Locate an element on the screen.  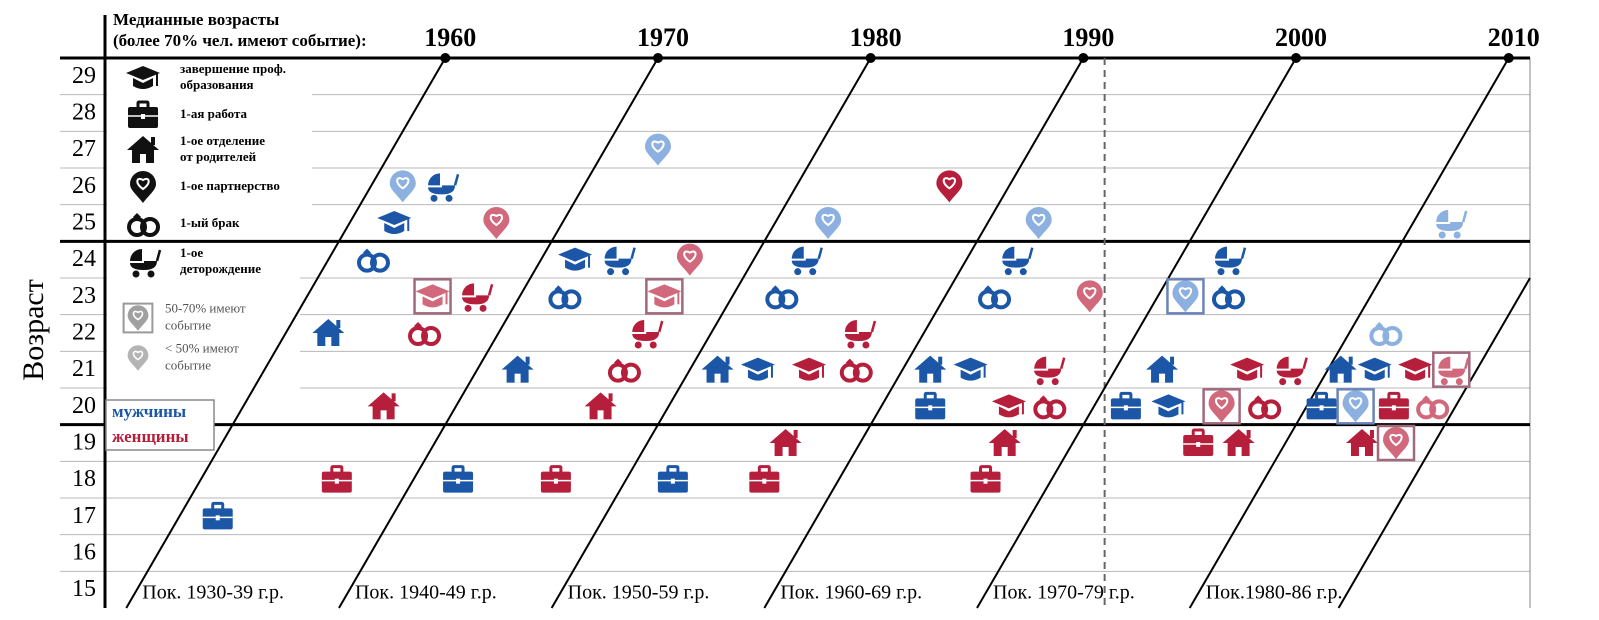
y-tick-label: 22 is located at coordinates (84, 333).